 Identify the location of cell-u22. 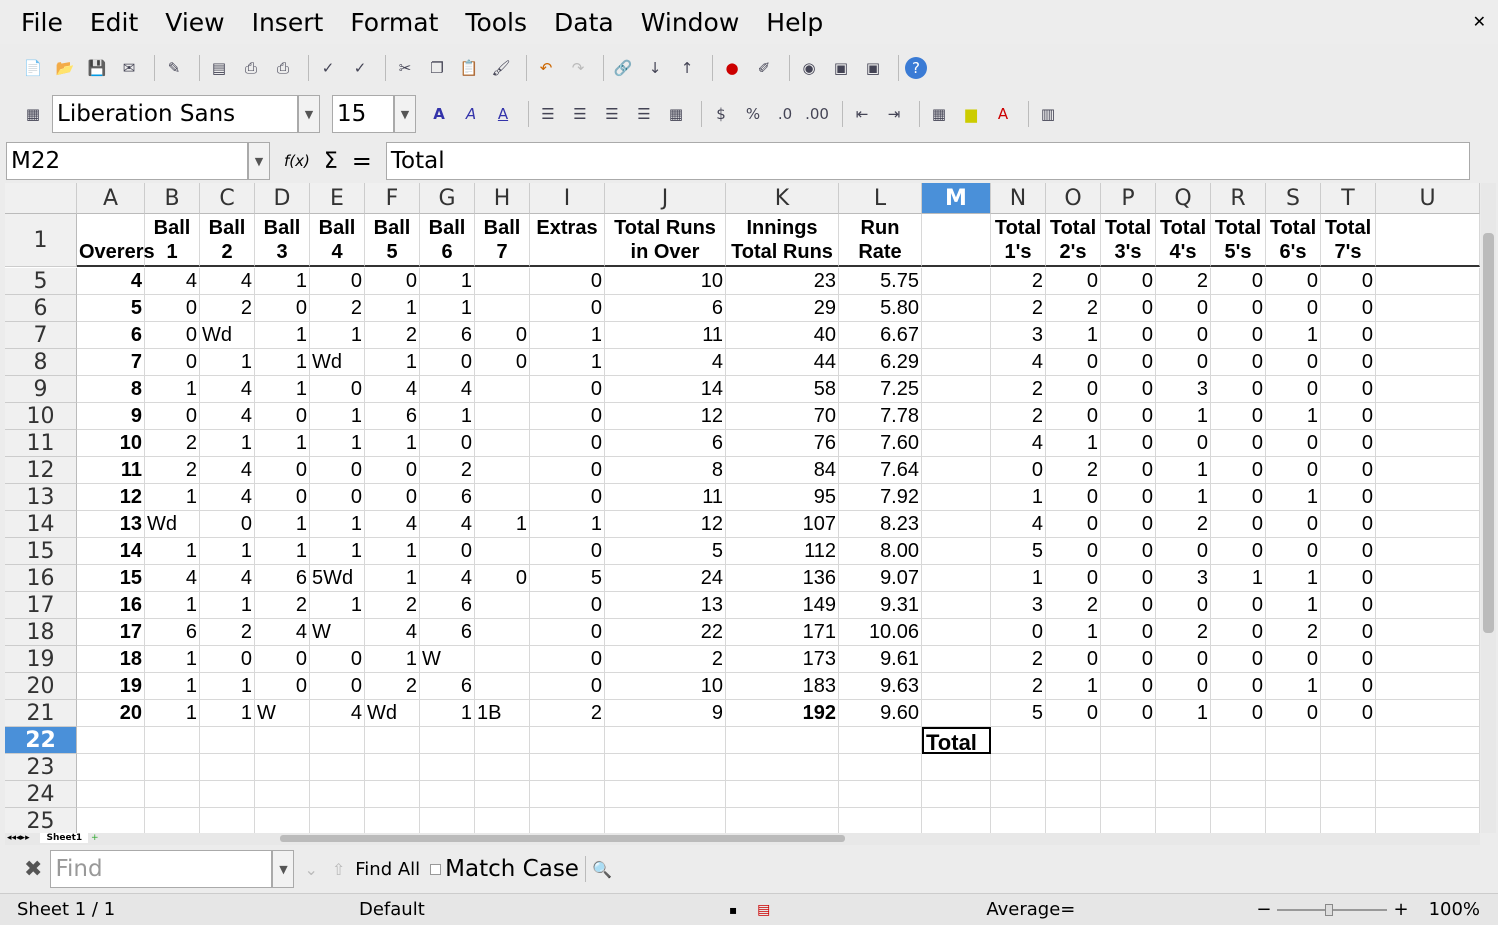
(1428, 740).